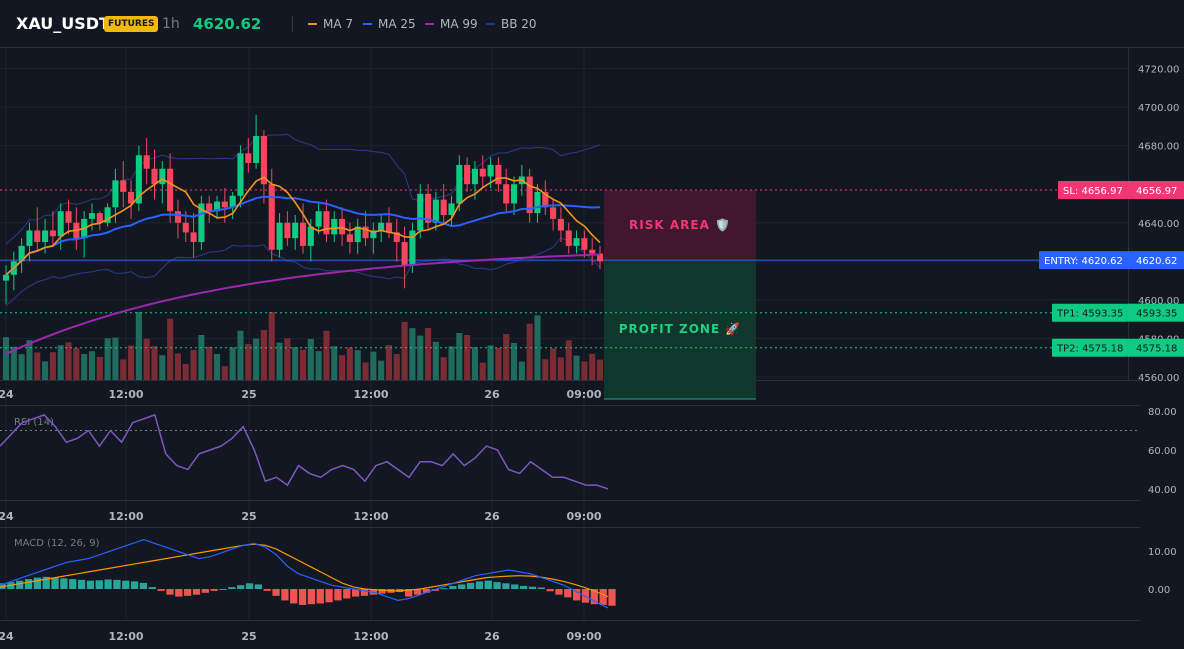 The image size is (1184, 649). I want to click on legend-label: MA 99, so click(459, 24).